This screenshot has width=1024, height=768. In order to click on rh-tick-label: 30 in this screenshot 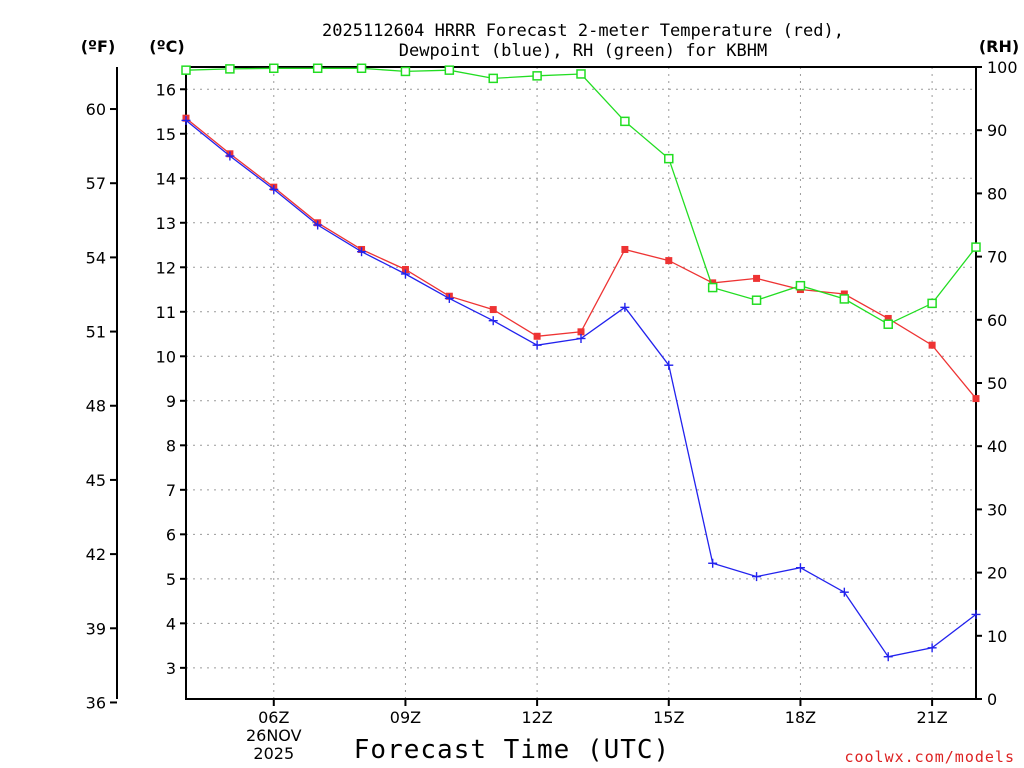, I will do `click(997, 509)`.